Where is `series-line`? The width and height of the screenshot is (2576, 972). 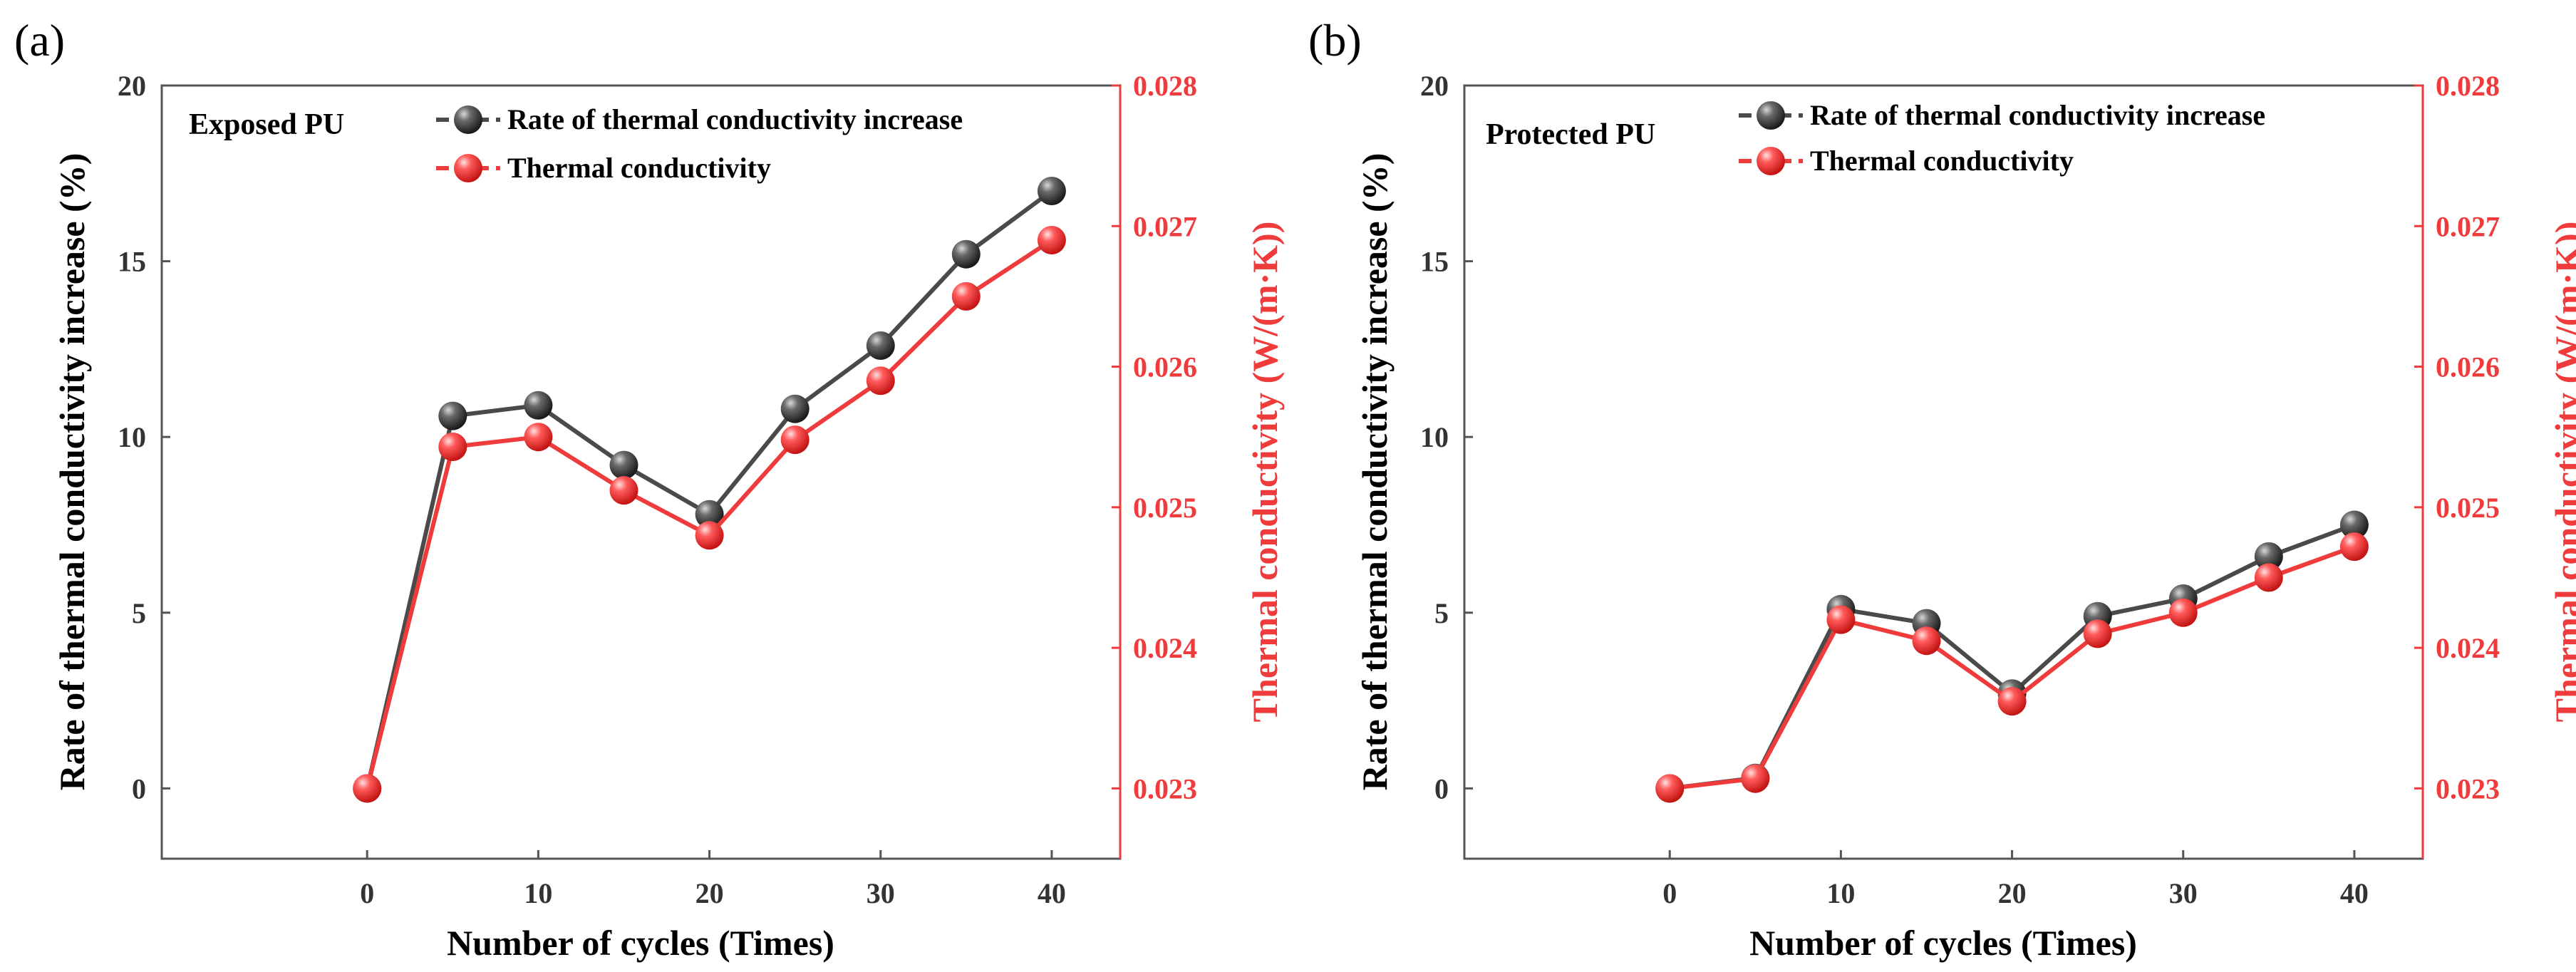 series-line is located at coordinates (2012, 667).